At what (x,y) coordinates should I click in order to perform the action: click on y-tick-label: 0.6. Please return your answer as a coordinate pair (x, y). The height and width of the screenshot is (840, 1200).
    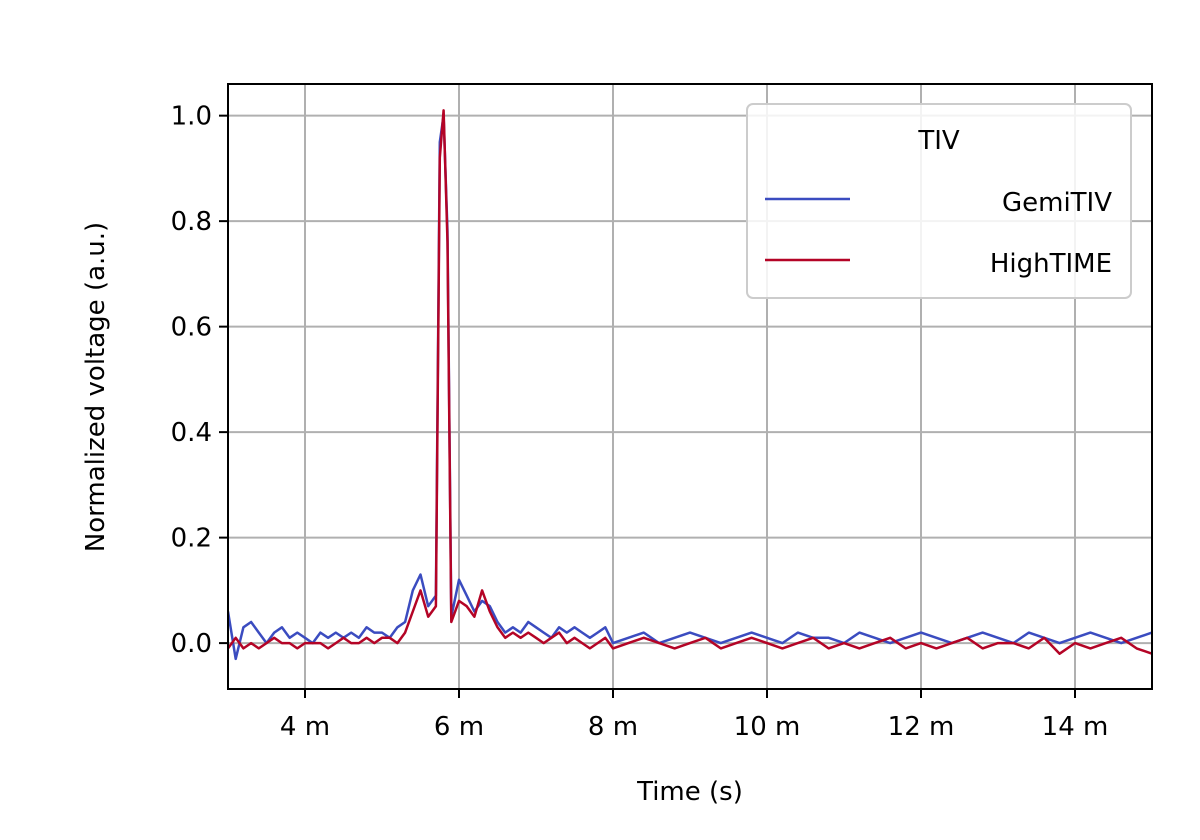
    Looking at the image, I should click on (191, 328).